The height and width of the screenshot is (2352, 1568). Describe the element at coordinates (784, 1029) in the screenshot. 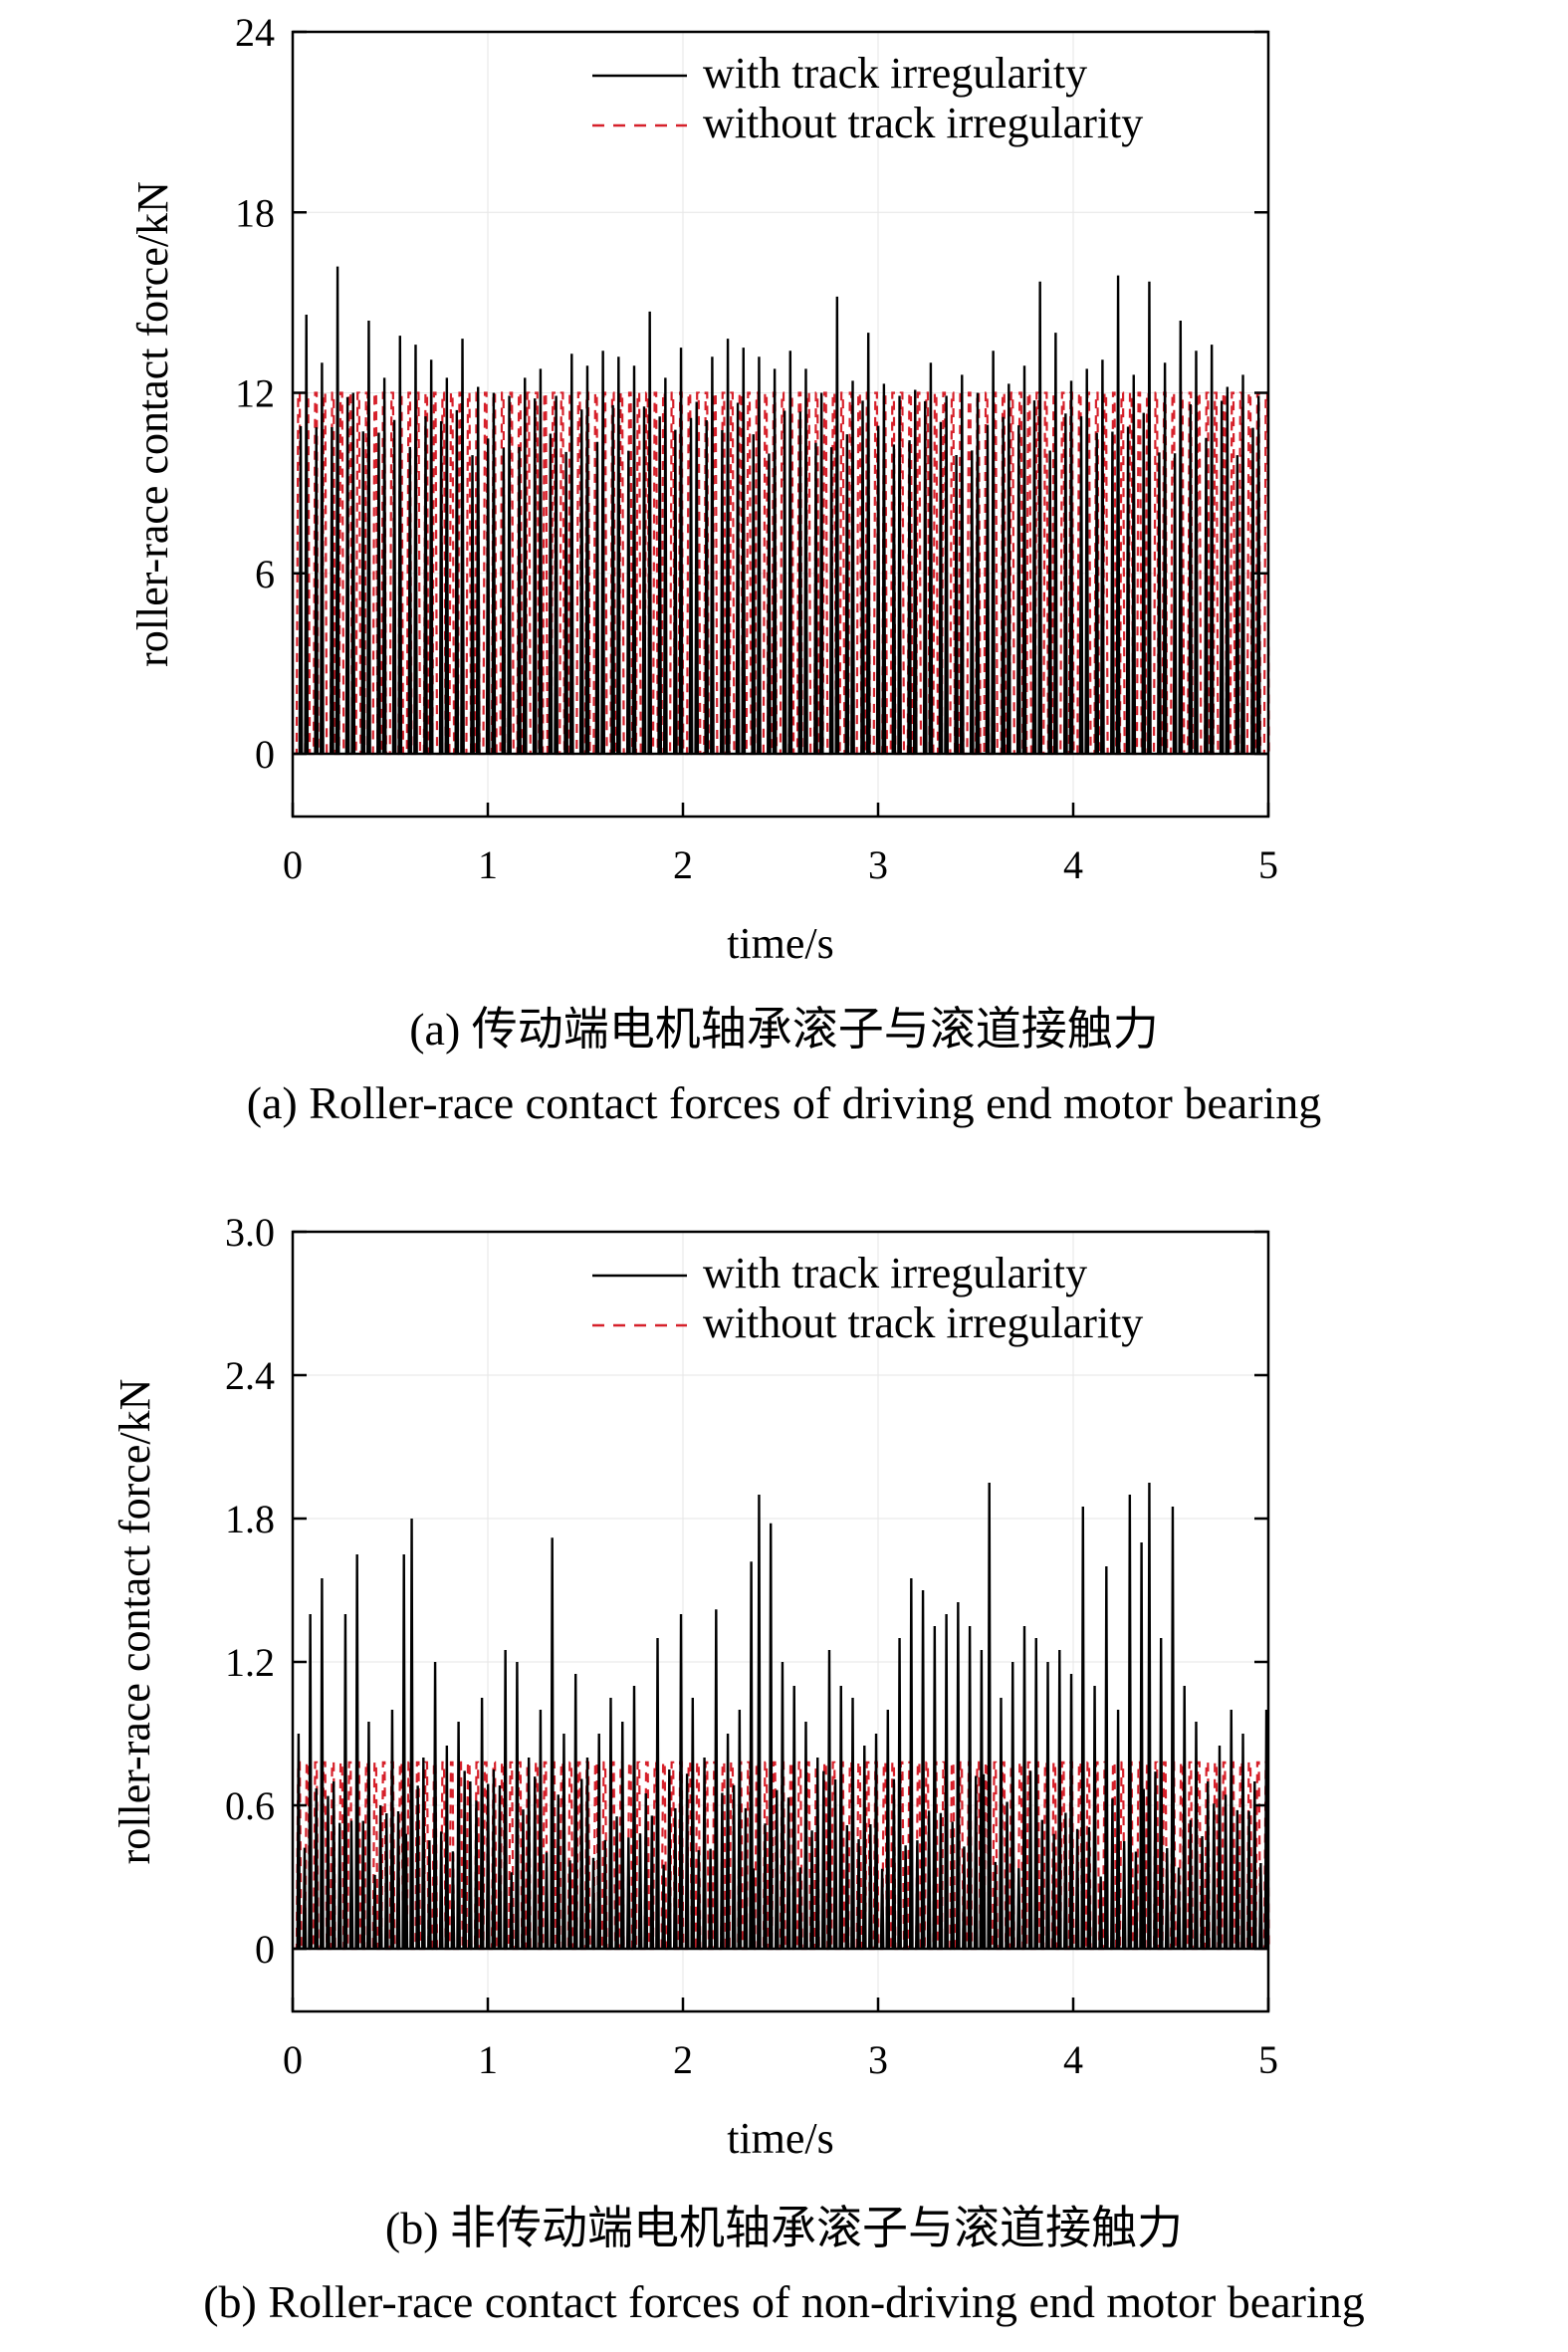

I see `caption-a-chinese: (a) 传动端电机轴承滚子与滚道接触力` at that location.